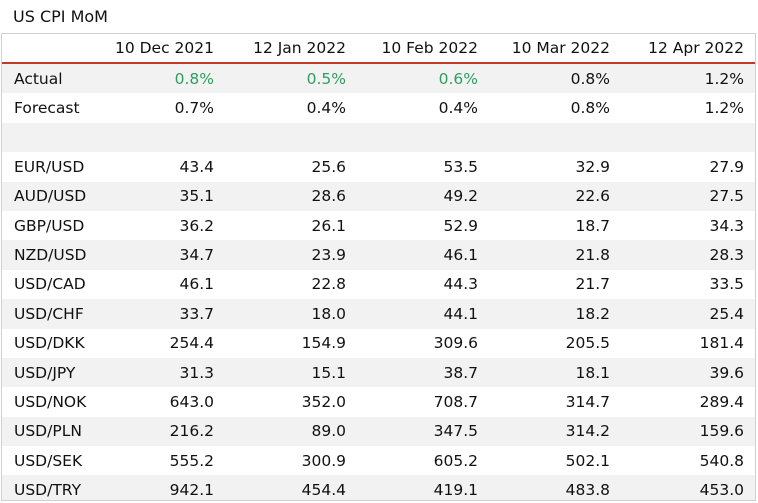  What do you see at coordinates (49, 225) in the screenshot?
I see `row-label: GBP/USD` at bounding box center [49, 225].